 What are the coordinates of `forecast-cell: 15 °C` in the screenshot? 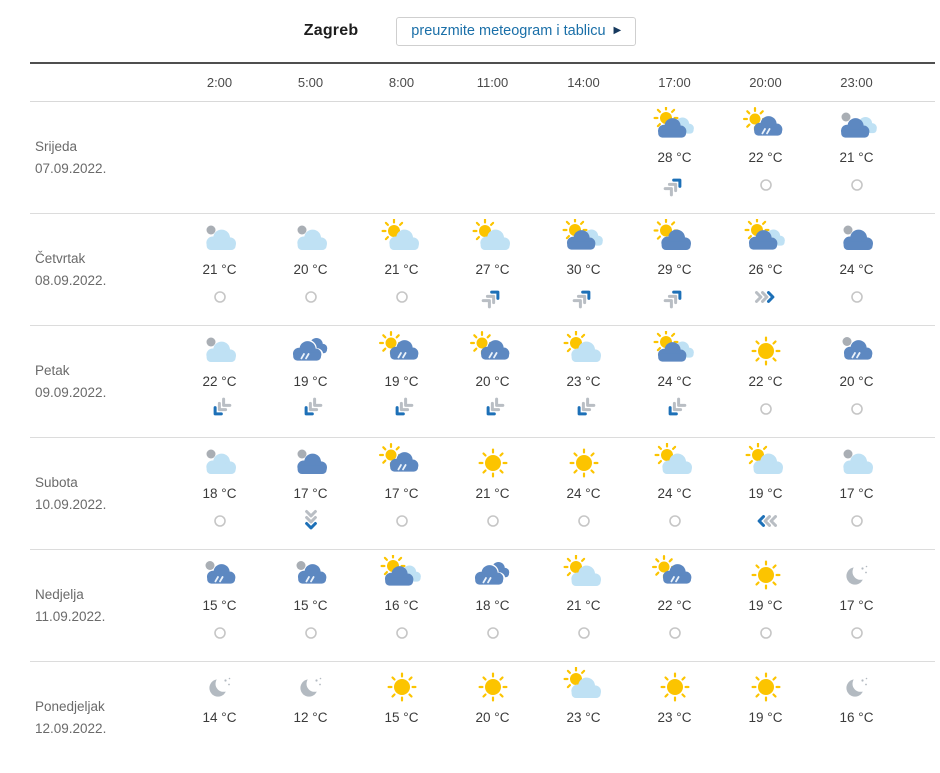 It's located at (219, 605).